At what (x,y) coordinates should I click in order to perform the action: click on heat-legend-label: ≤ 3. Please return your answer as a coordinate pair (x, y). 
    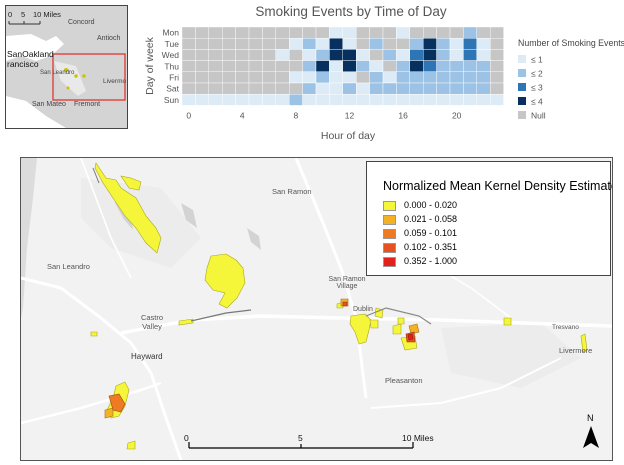
    Looking at the image, I should click on (537, 88).